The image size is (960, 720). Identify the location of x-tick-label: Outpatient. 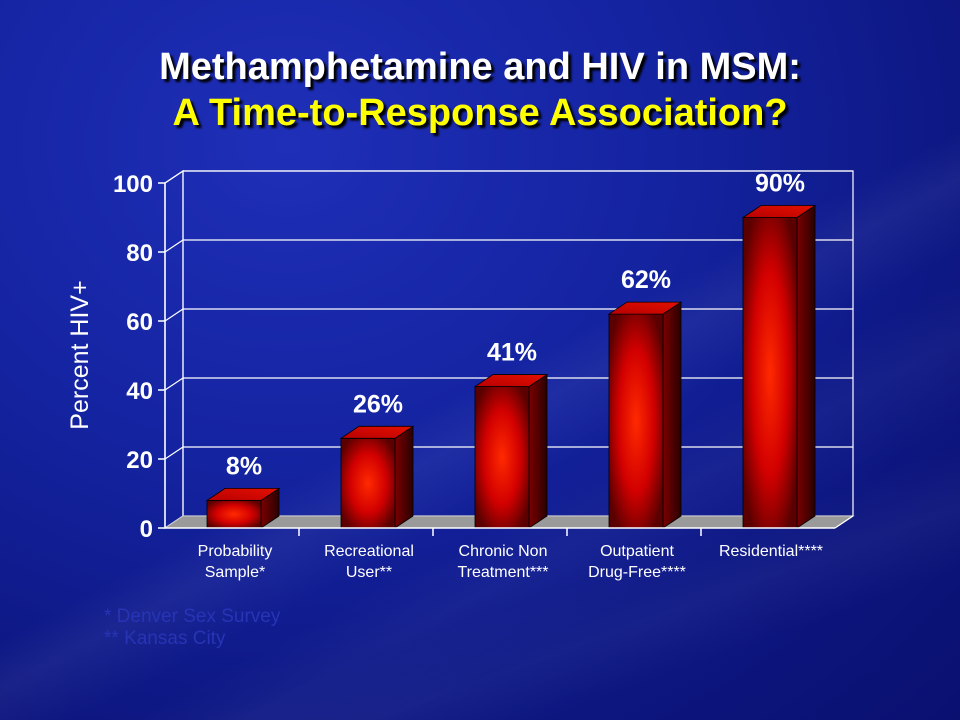
(637, 551).